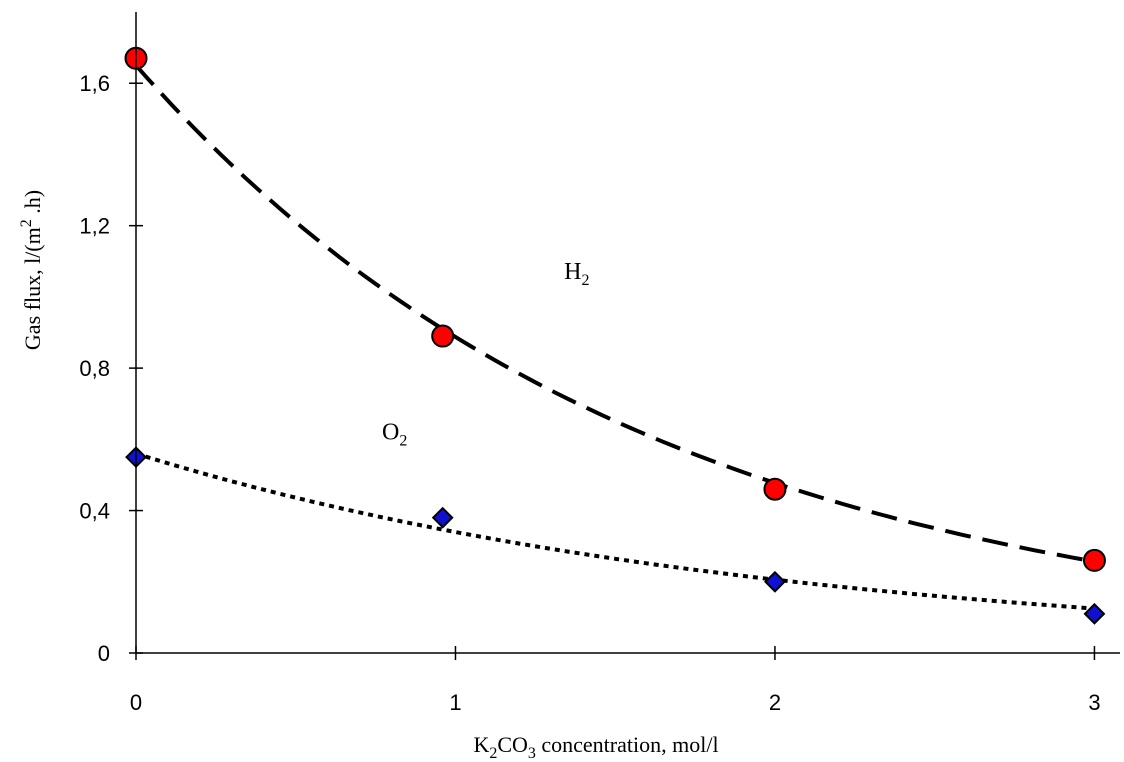 This screenshot has width=1124, height=762. I want to click on series-label-h2: H2, so click(576, 274).